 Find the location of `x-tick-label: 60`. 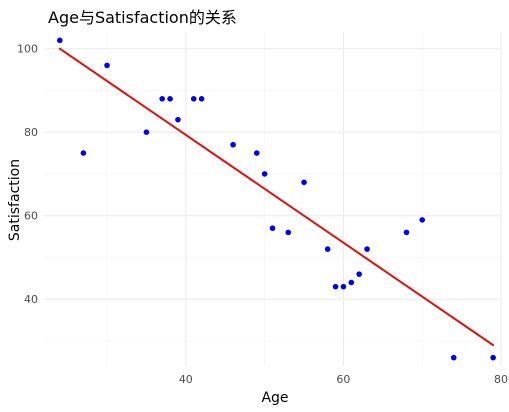

x-tick-label: 60 is located at coordinates (343, 379).